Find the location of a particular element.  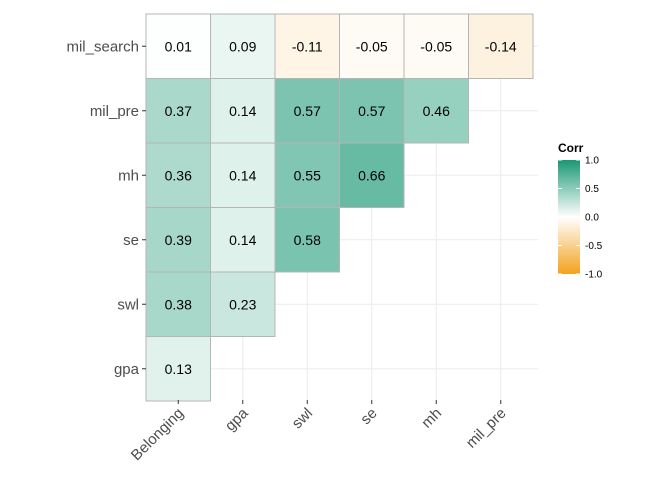

y-tick-label-mil-pre: mil_pre is located at coordinates (114, 111).